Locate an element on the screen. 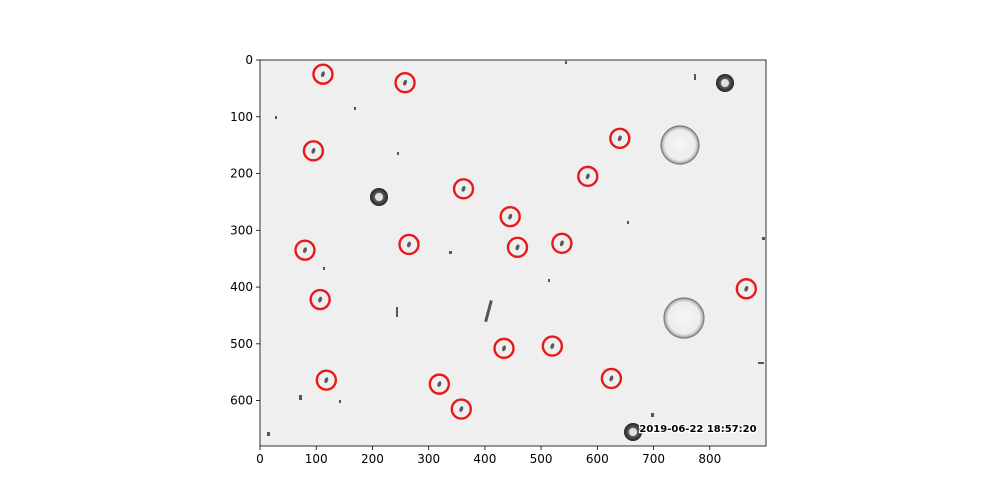 Image resolution: width=1000 pixels, height=500 pixels. x-tick-label: 0 is located at coordinates (260, 459).